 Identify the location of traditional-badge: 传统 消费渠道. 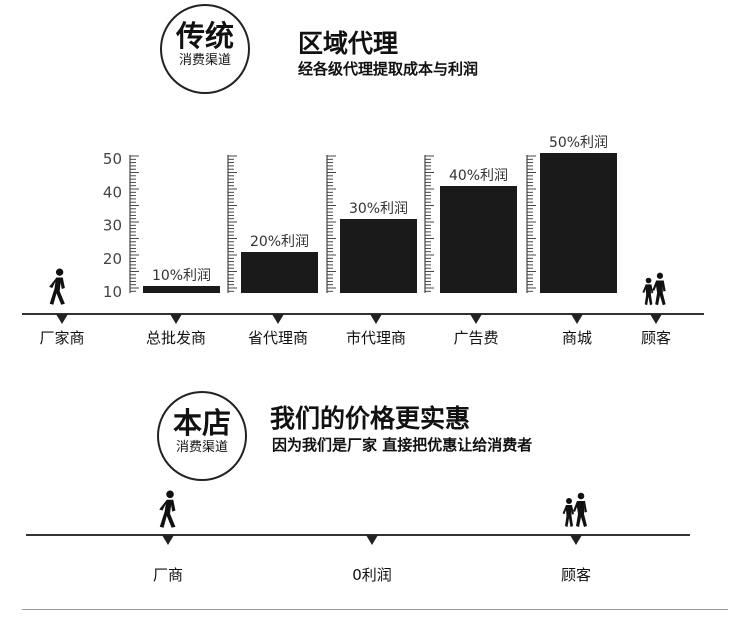
(205, 49).